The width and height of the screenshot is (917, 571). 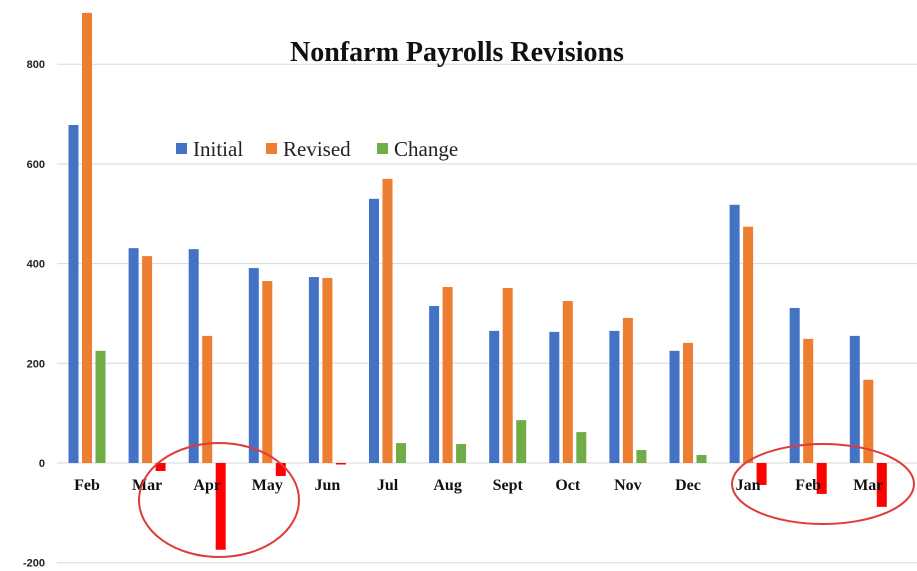 I want to click on legend-label-initial: Initial, so click(x=218, y=149).